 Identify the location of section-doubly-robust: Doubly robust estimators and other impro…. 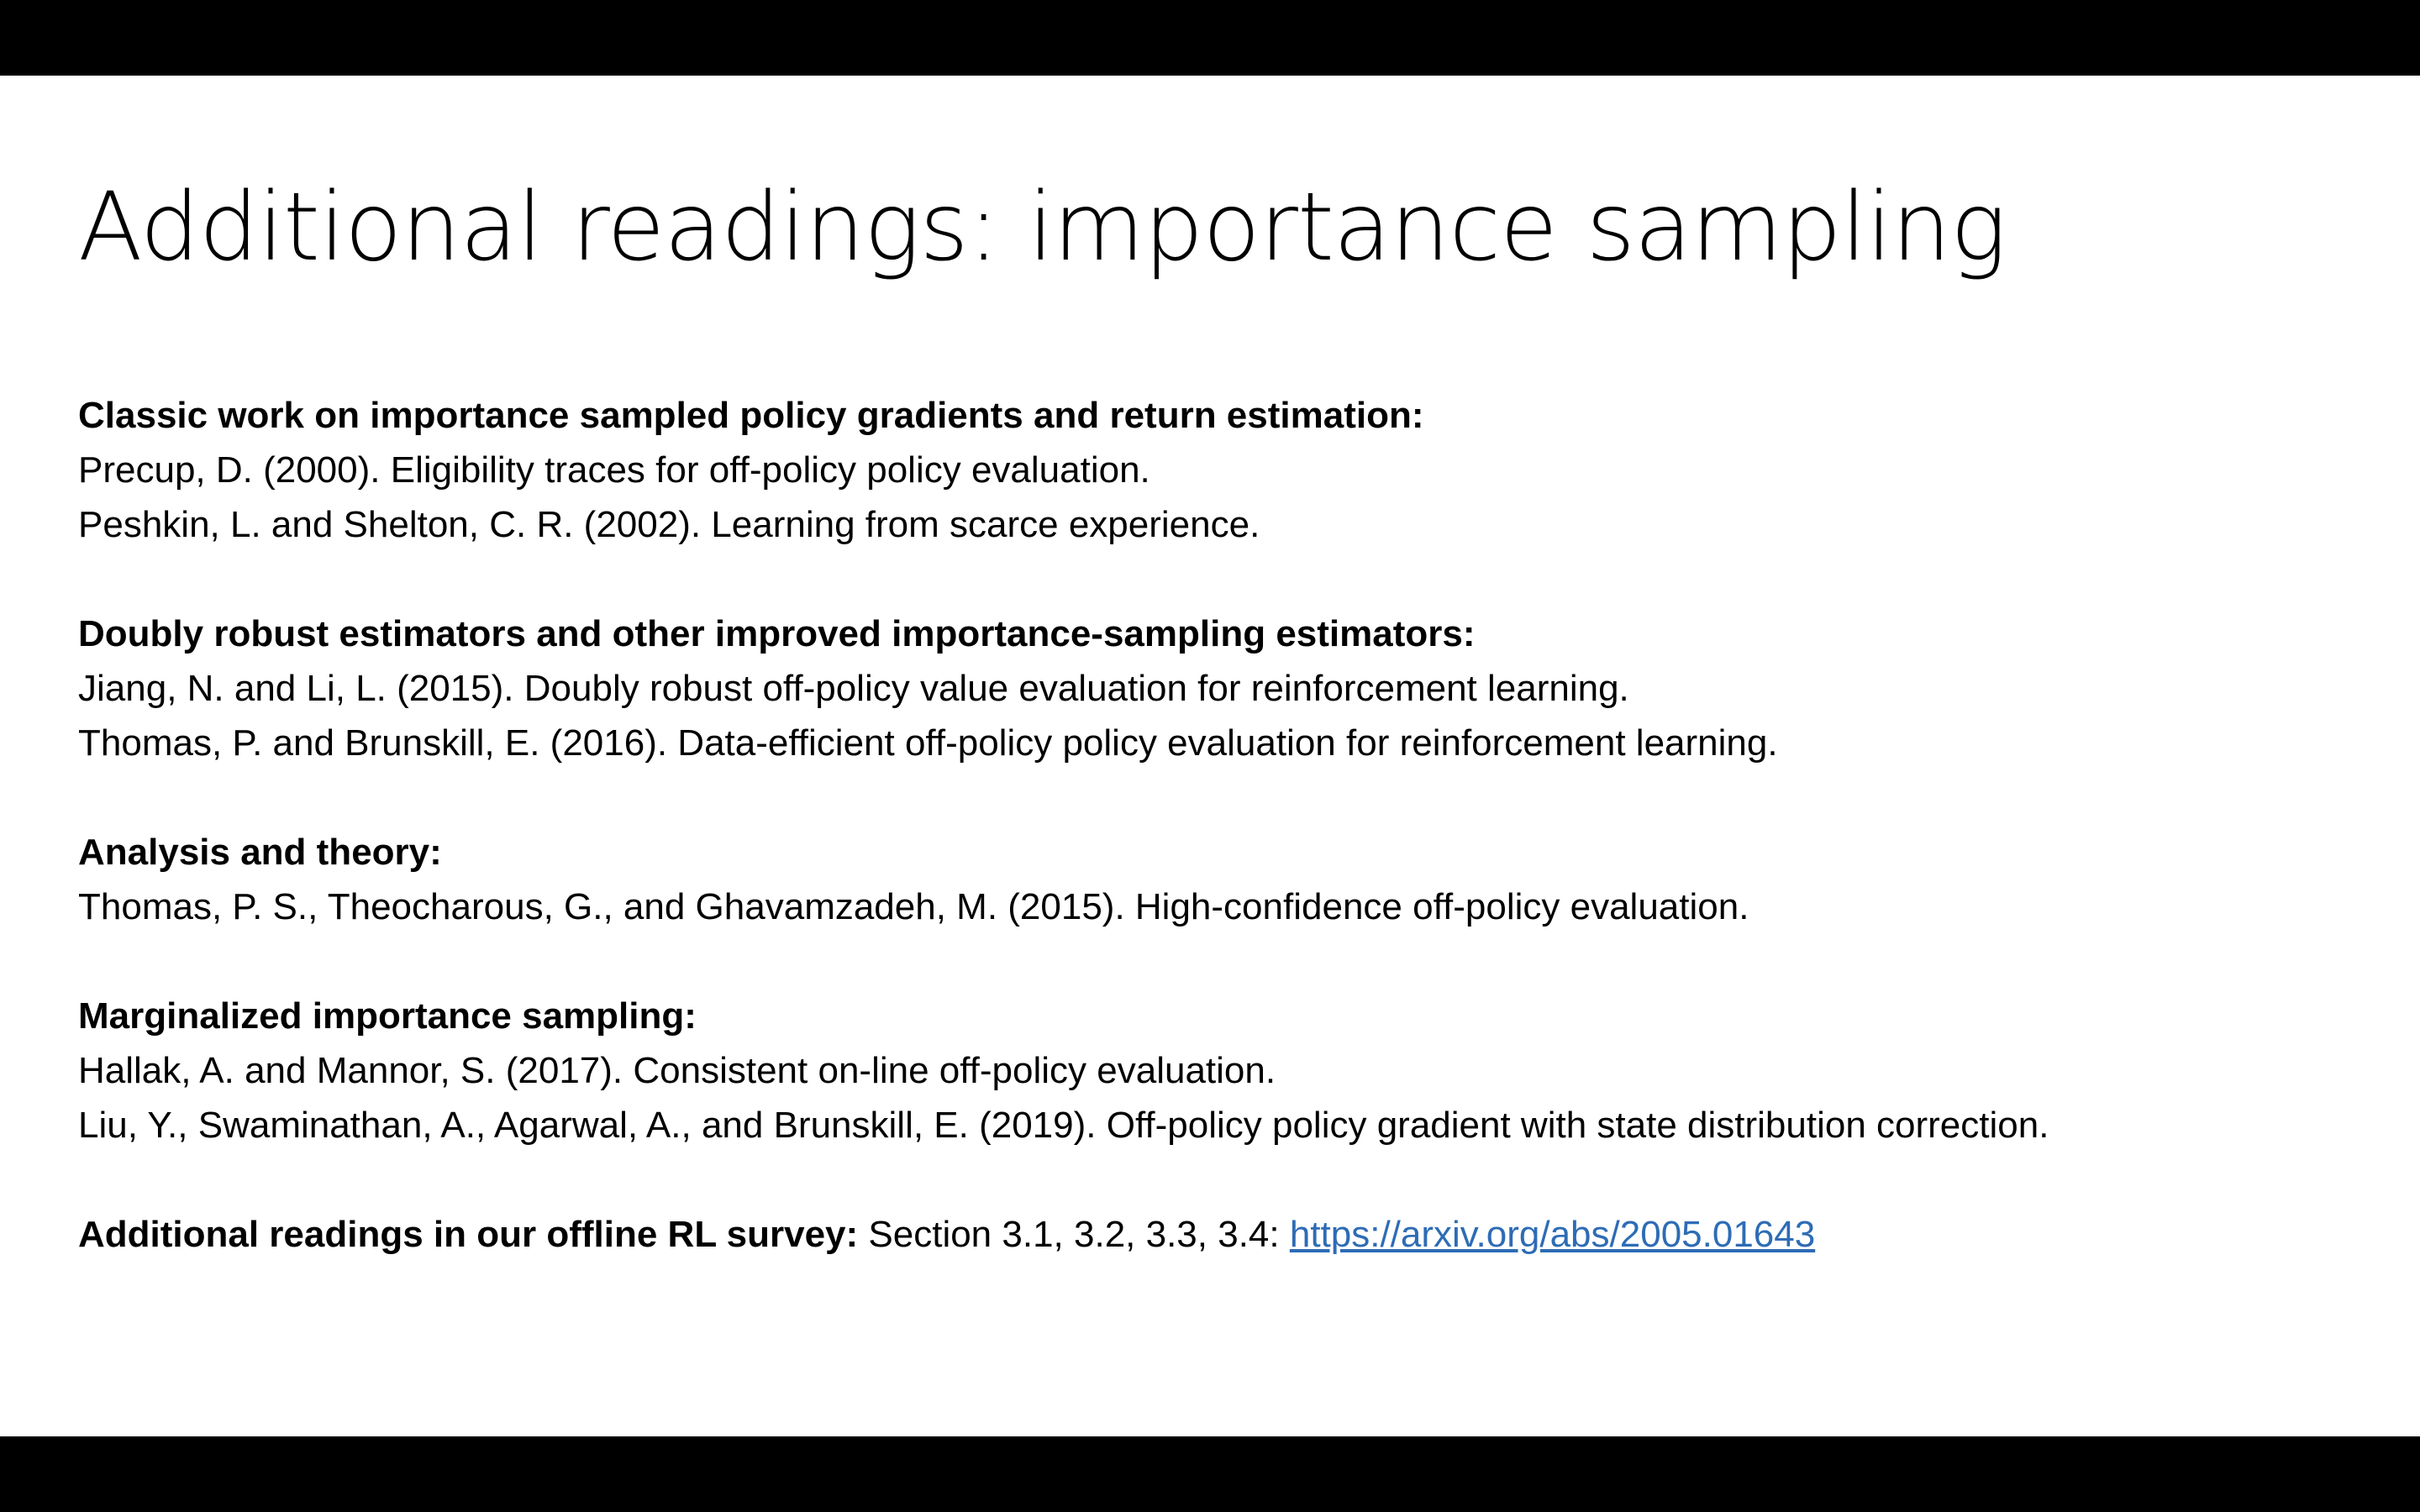
(1212, 688).